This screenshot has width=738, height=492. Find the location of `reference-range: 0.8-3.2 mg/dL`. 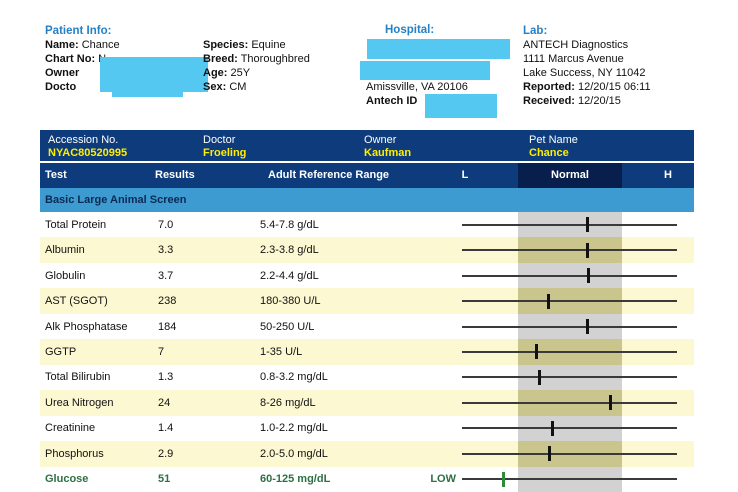

reference-range: 0.8-3.2 mg/dL is located at coordinates (294, 377).